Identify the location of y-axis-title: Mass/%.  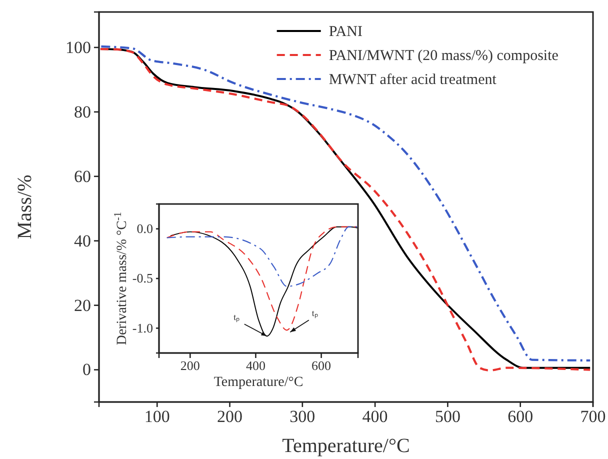
(25, 207).